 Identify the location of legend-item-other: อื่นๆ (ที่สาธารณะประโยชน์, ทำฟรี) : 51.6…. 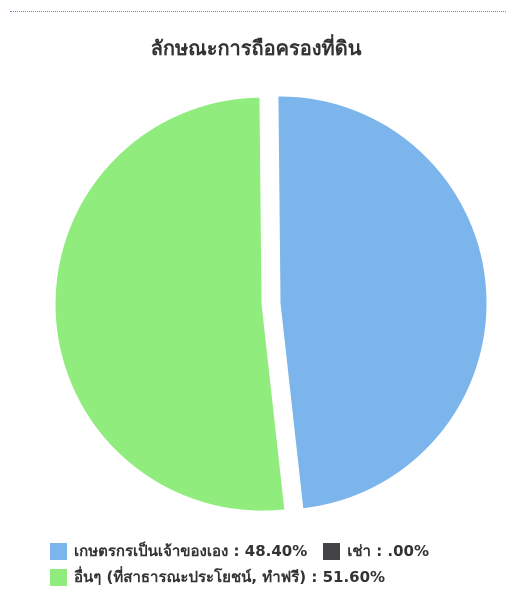
(217, 577).